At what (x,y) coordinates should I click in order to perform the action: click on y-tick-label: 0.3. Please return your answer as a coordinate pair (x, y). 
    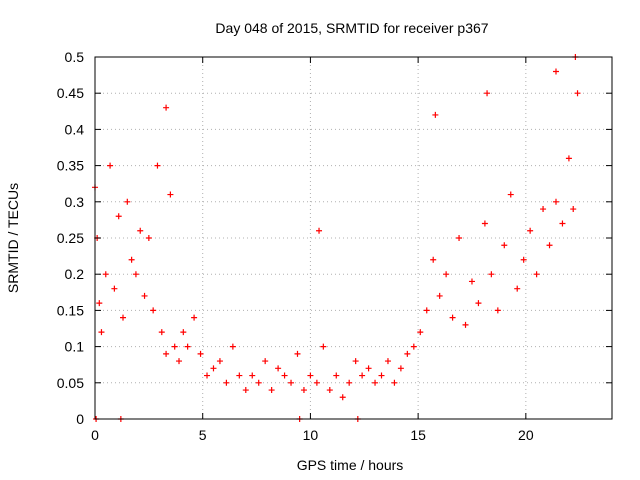
    Looking at the image, I should click on (75, 202).